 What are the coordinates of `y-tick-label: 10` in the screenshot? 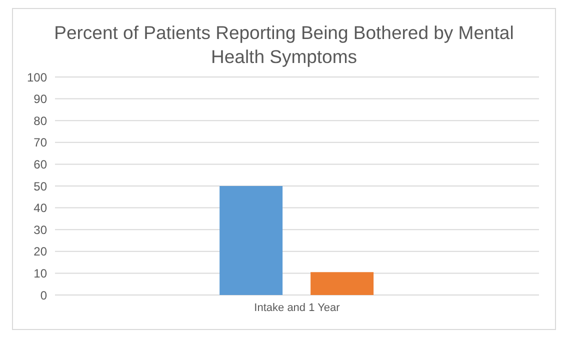 It's located at (41, 273).